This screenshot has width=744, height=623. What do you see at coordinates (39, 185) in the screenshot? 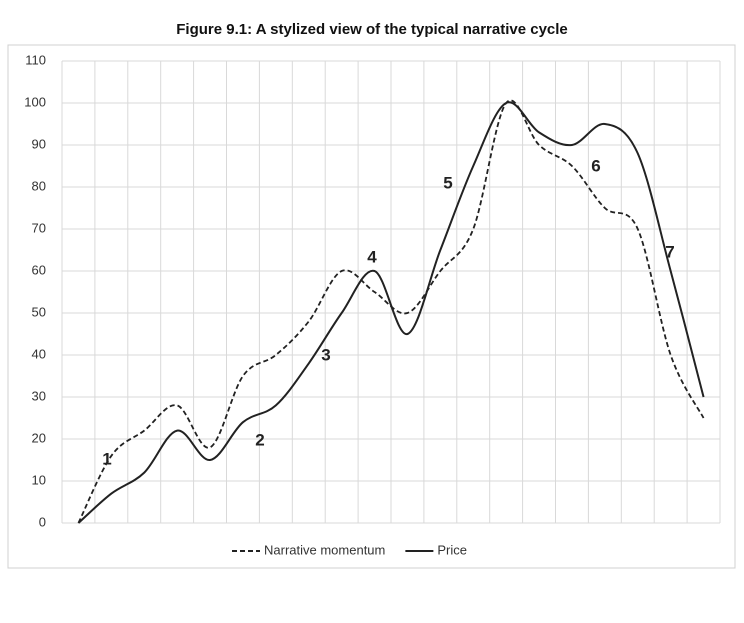
I see `y-tick-label: 80` at bounding box center [39, 185].